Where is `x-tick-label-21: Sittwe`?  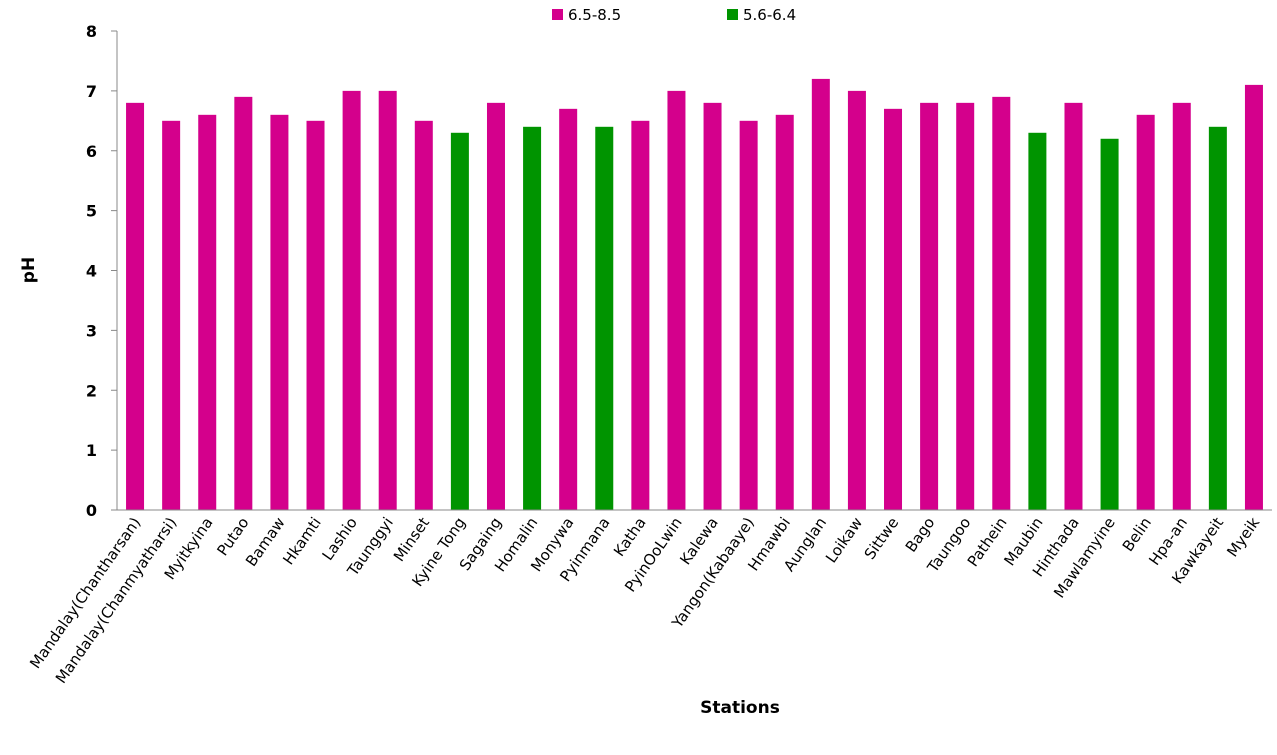
x-tick-label-21: Sittwe is located at coordinates (882, 538).